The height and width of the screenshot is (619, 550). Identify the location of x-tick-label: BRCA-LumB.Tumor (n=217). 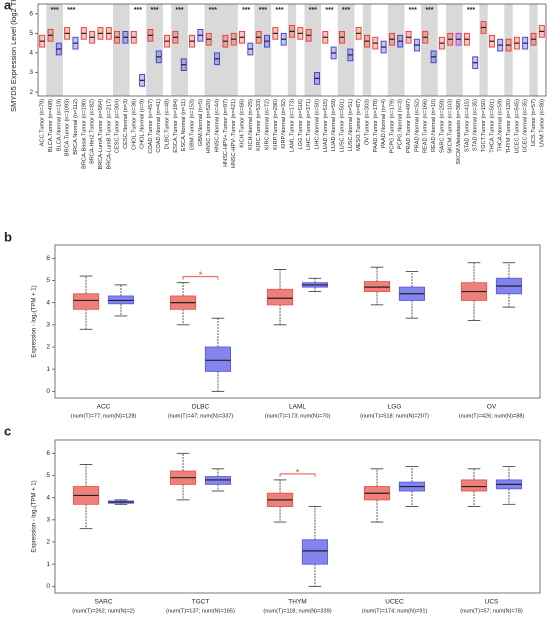
(109, 134).